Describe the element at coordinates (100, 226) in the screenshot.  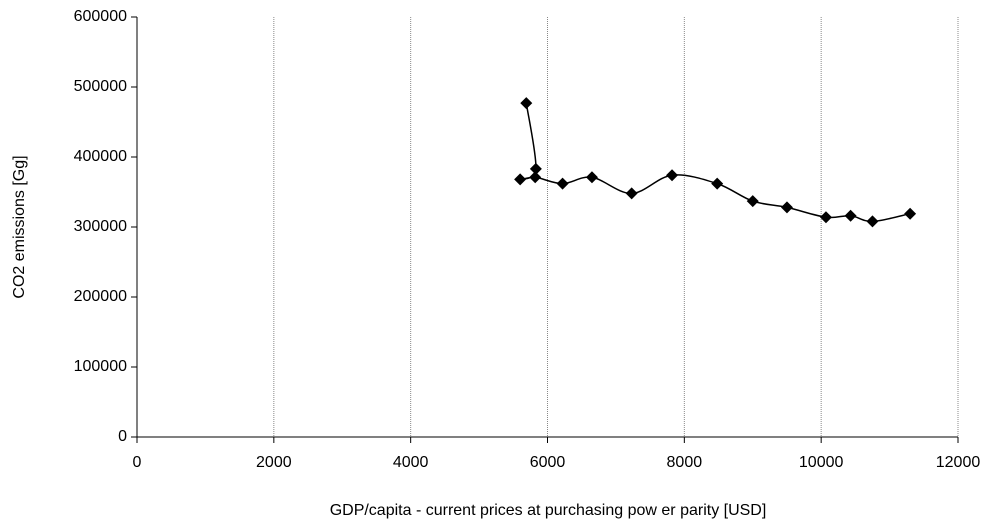
I see `y-tick-label: 300000` at that location.